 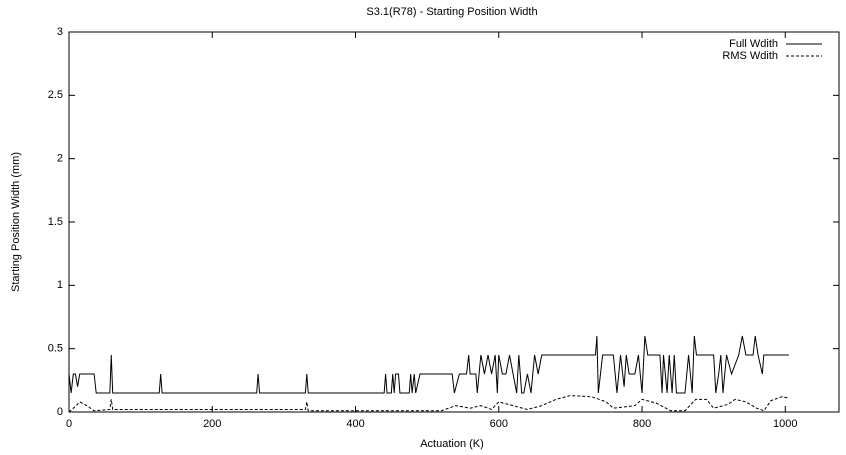 What do you see at coordinates (451, 12) in the screenshot?
I see `chart-title: S3.1(R78) - Starting Position Width` at bounding box center [451, 12].